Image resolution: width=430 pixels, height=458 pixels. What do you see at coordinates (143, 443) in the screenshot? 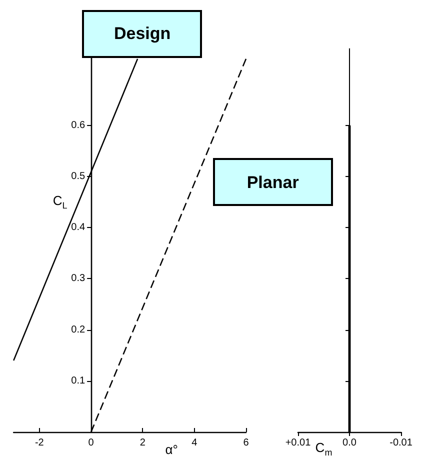
I see `x-tick-label: 2` at bounding box center [143, 443].